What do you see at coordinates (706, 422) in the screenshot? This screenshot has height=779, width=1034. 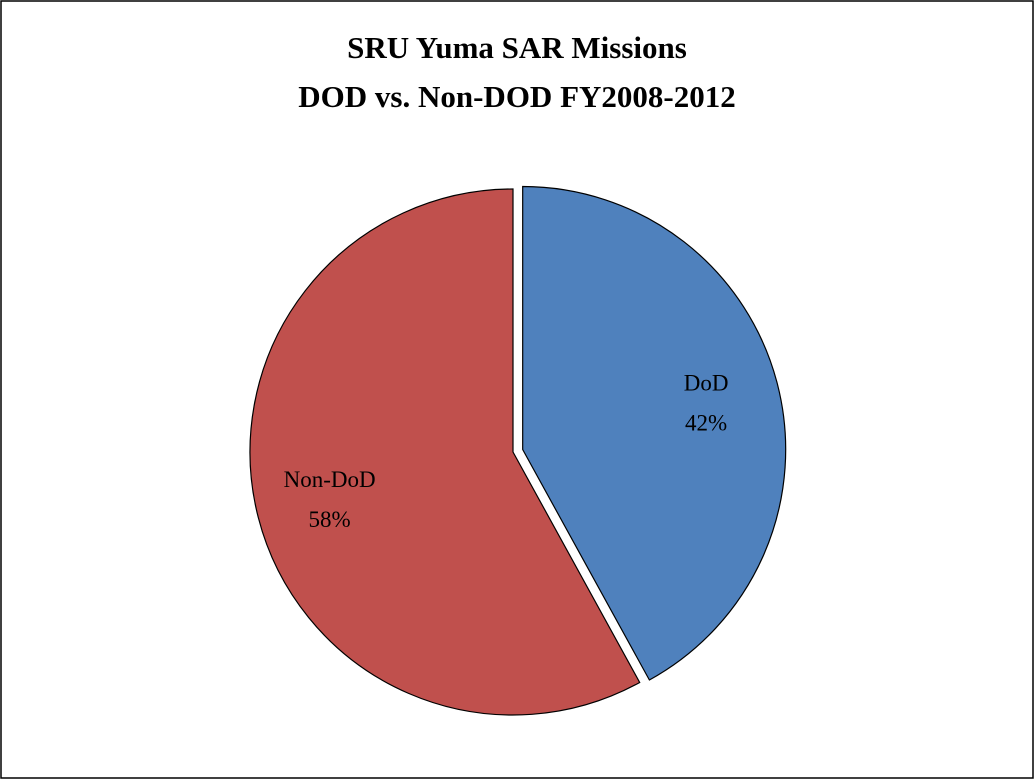 I see `slice-value-label: 42%` at bounding box center [706, 422].